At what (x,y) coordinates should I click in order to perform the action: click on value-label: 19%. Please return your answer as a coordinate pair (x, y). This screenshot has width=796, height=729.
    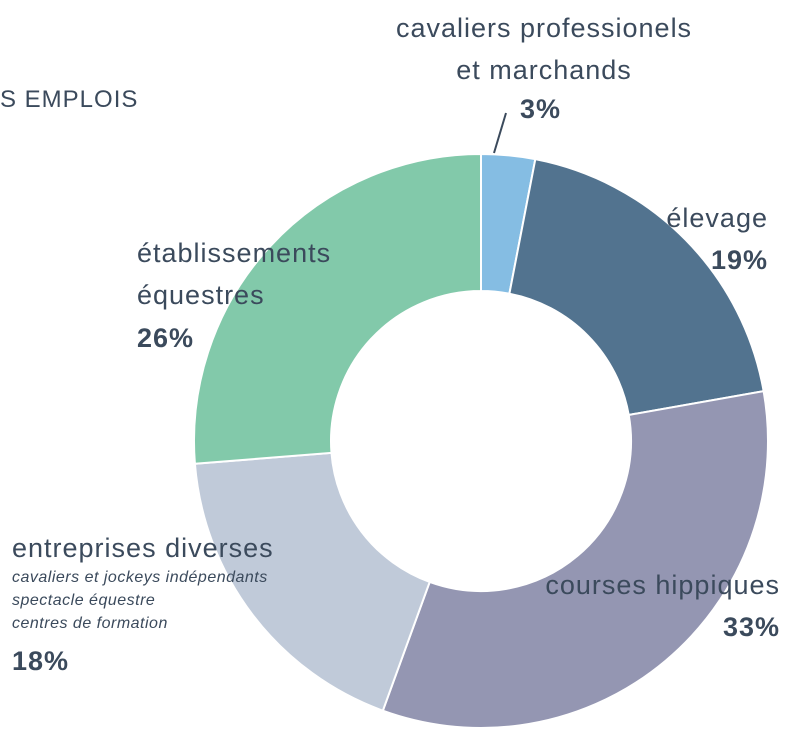
    Looking at the image, I should click on (739, 260).